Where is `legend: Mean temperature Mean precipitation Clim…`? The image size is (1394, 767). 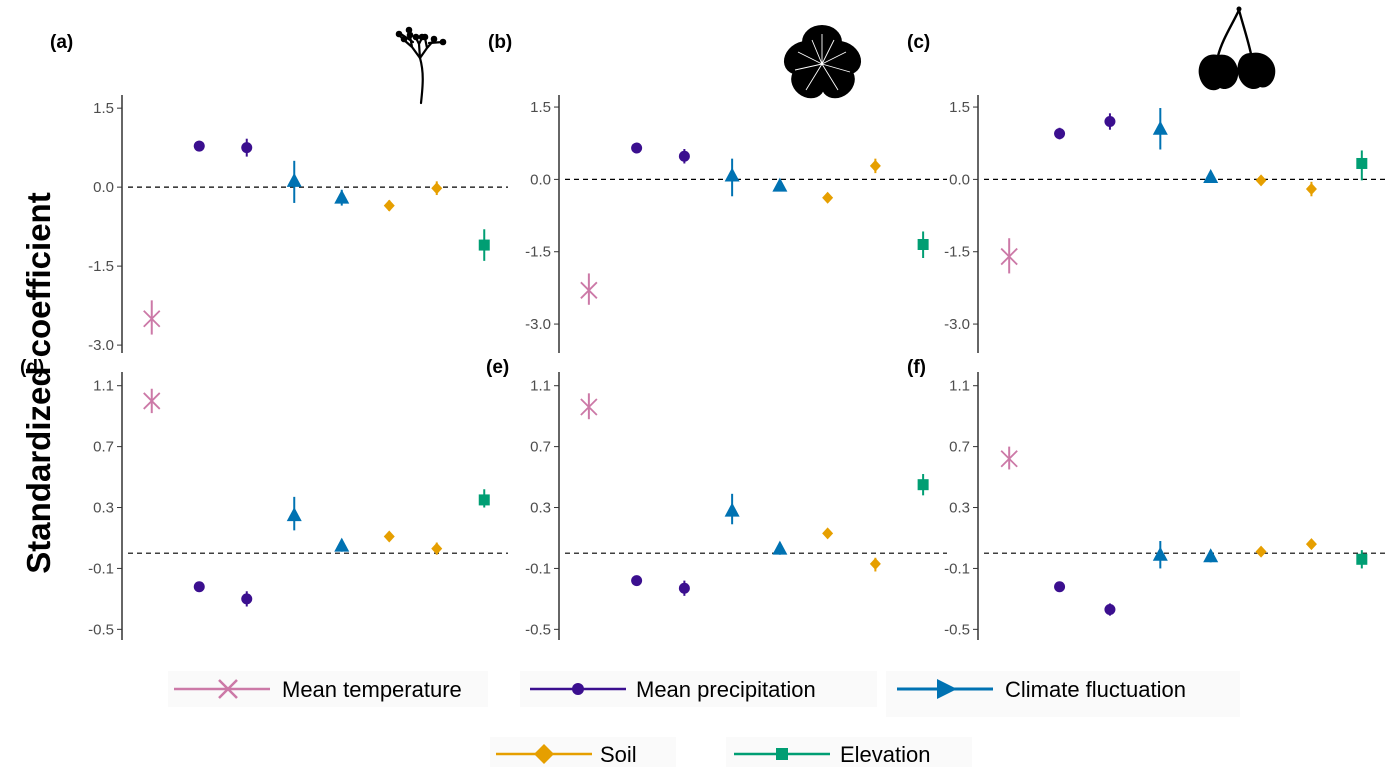 legend: Mean temperature Mean precipitation Clim… is located at coordinates (704, 719).